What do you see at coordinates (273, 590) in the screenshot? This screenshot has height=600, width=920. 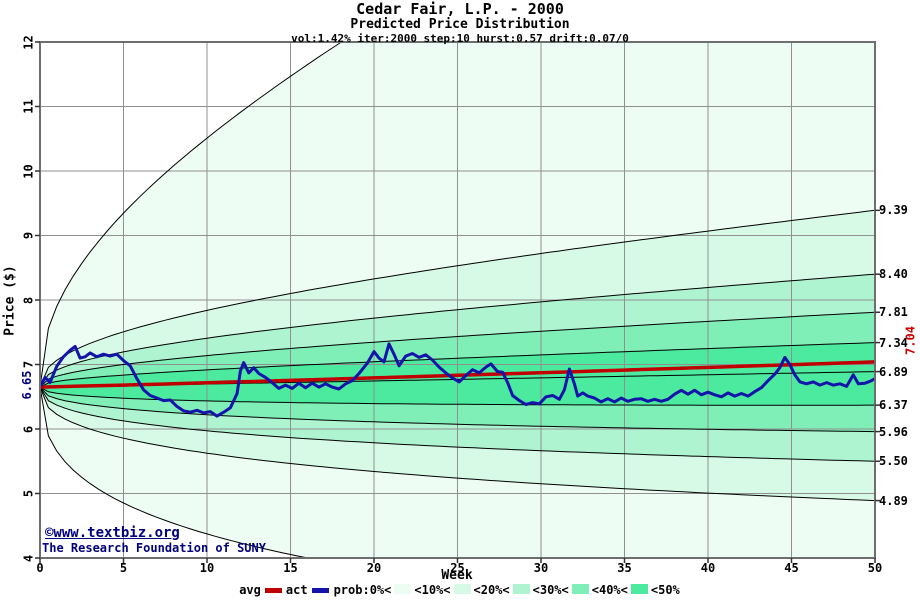 I see `avg-line-swatch` at bounding box center [273, 590].